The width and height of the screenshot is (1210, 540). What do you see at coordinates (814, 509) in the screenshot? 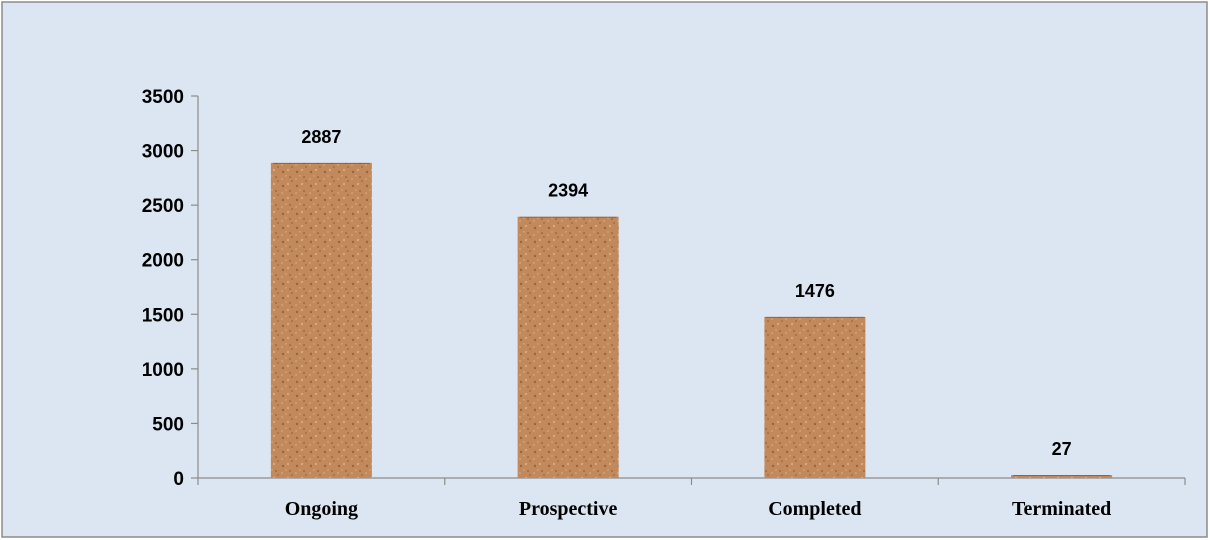
I see `x-category-label: Completed` at bounding box center [814, 509].